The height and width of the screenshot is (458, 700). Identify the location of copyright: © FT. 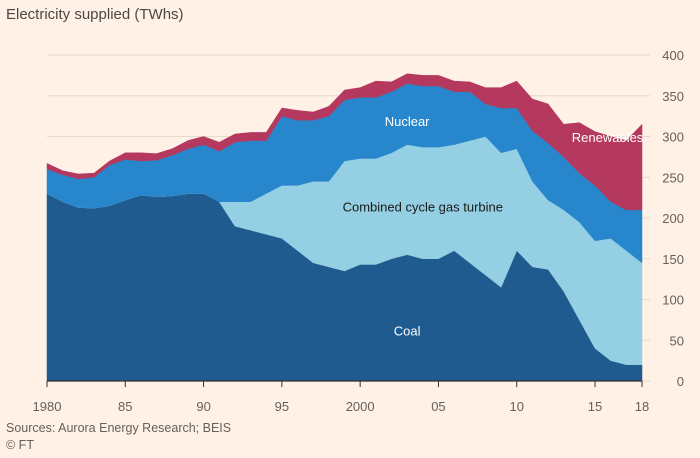
(20, 445).